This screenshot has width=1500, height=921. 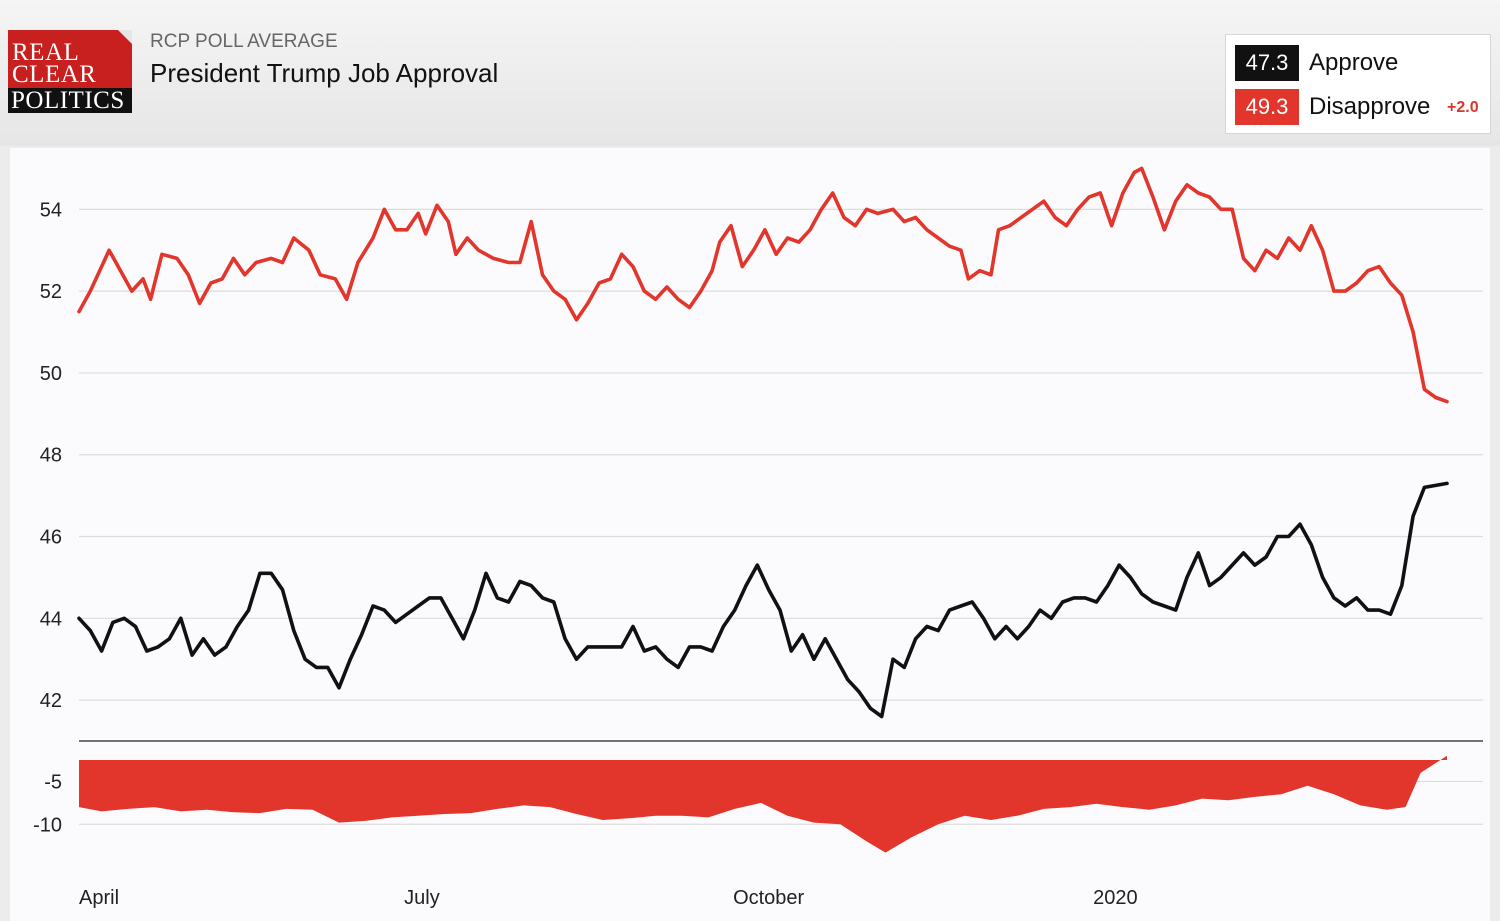 I want to click on y-tick-label: 46, so click(x=51, y=538).